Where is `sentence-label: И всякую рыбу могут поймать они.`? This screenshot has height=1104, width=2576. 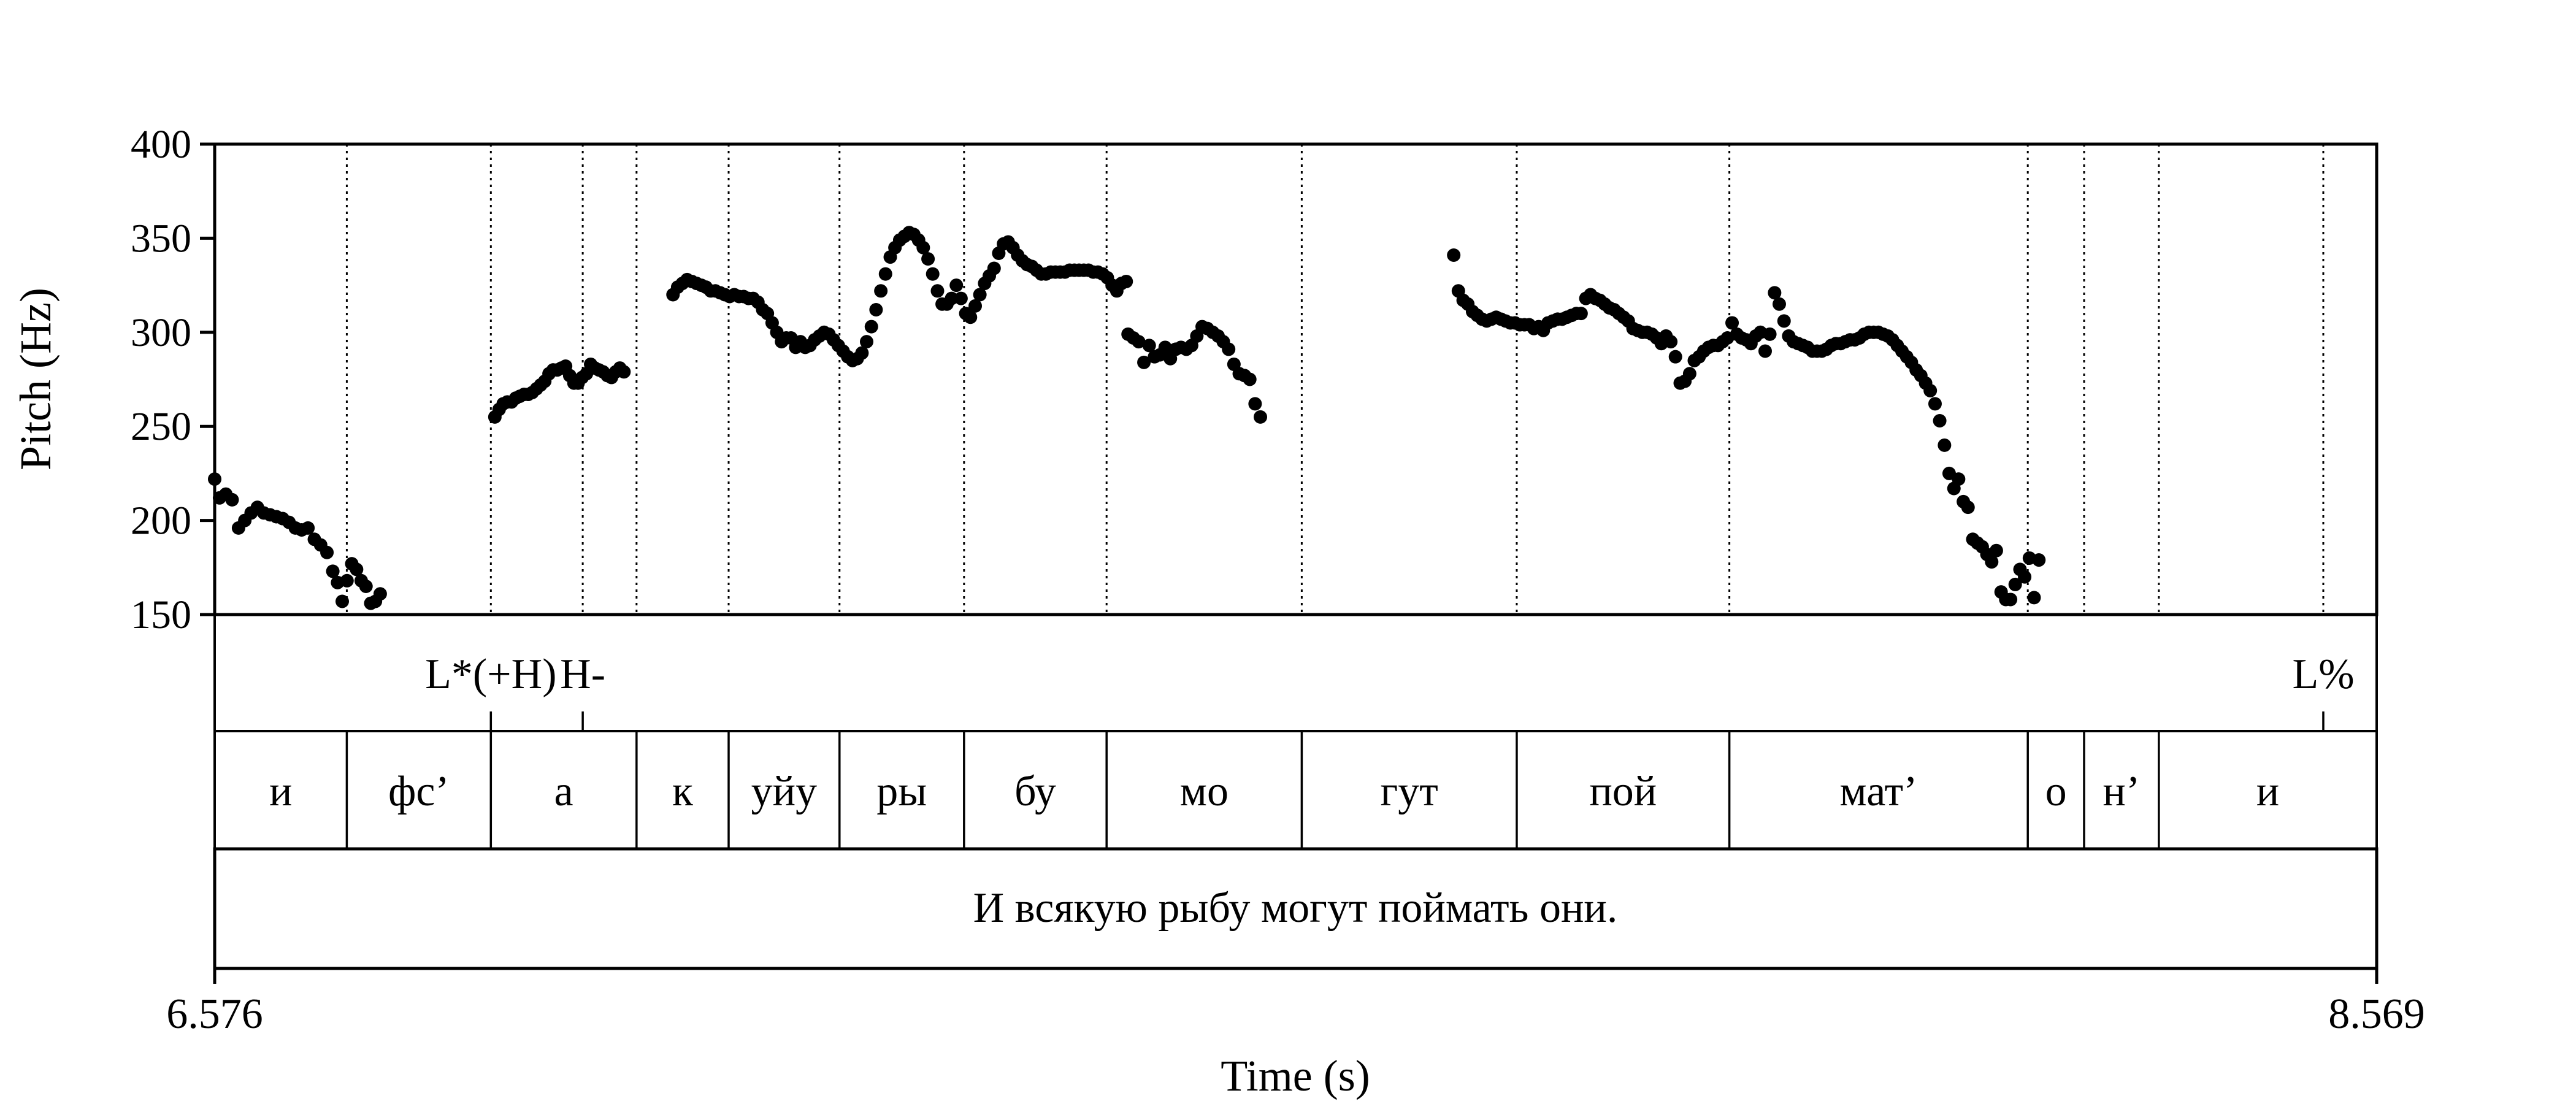 sentence-label: И всякую рыбу могут поймать они. is located at coordinates (1295, 908).